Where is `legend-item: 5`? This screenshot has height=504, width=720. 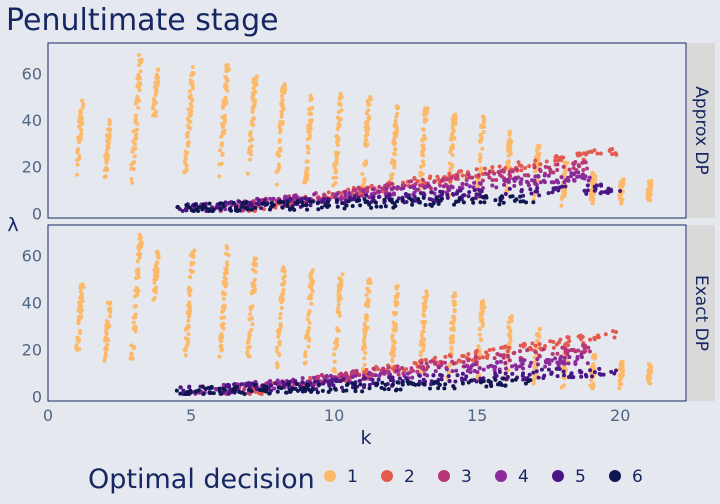
legend-item: 5 is located at coordinates (569, 477).